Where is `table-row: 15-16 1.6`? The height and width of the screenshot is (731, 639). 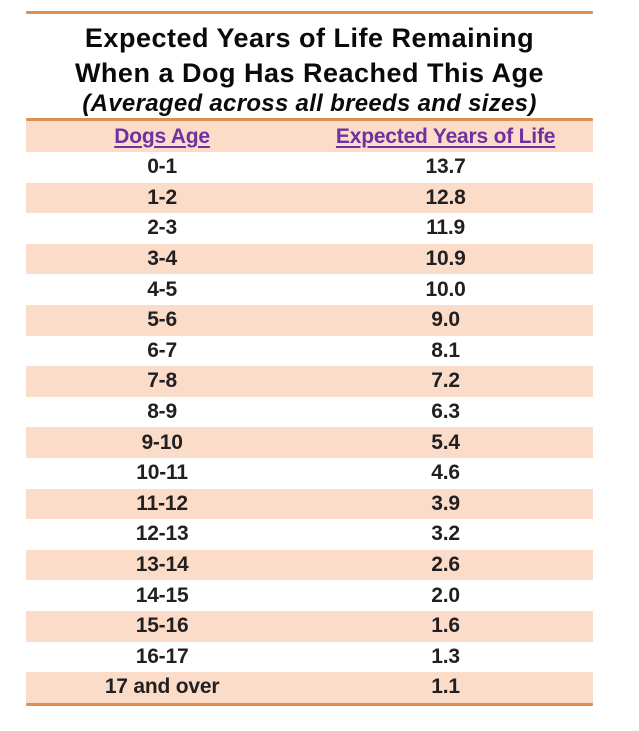
table-row: 15-16 1.6 is located at coordinates (309, 626).